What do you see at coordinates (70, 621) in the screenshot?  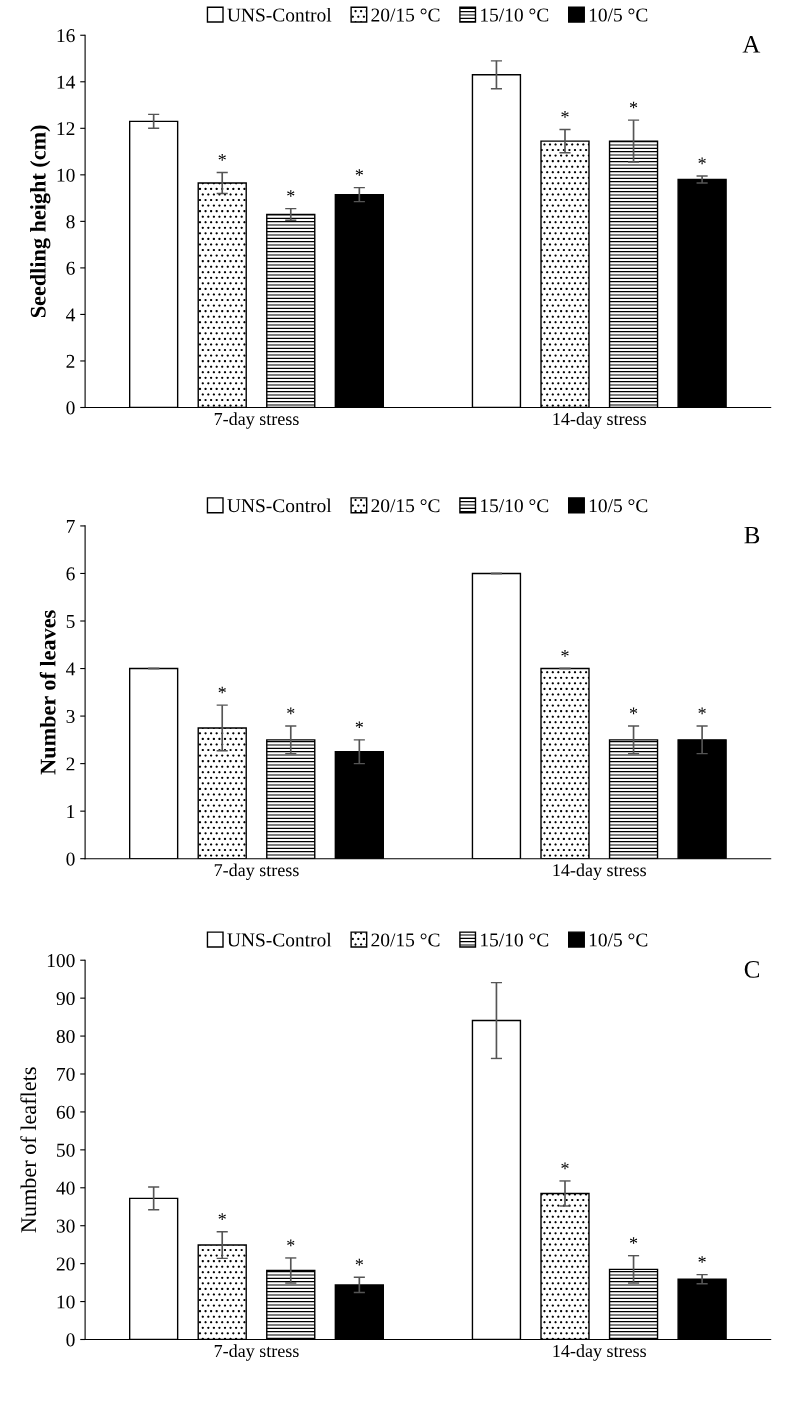 I see `y-tick-label: 5` at bounding box center [70, 621].